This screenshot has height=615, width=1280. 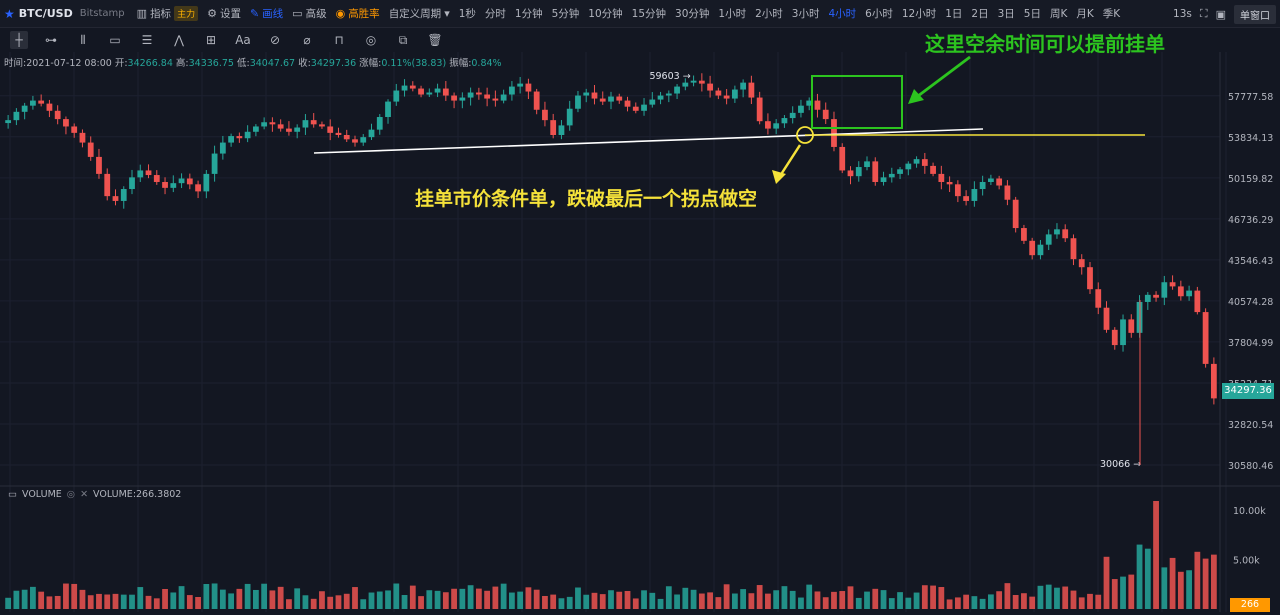 What do you see at coordinates (115, 40) in the screenshot?
I see `rectangle-icon: ▭` at bounding box center [115, 40].